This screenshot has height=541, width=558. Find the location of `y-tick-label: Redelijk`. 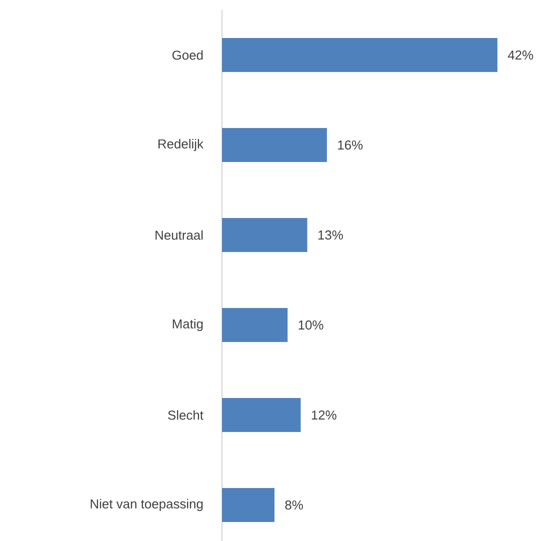

y-tick-label: Redelijk is located at coordinates (181, 145).